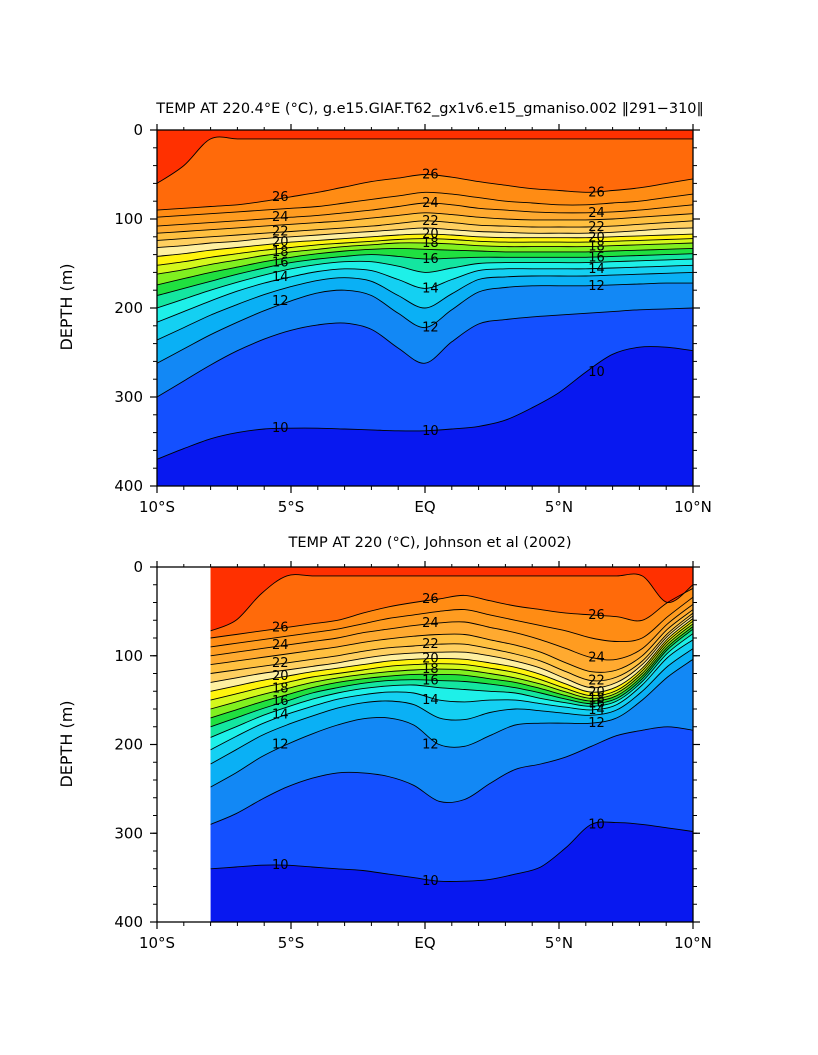 Image resolution: width=818 pixels, height=1055 pixels. I want to click on y-tick-label: 200, so click(128, 745).